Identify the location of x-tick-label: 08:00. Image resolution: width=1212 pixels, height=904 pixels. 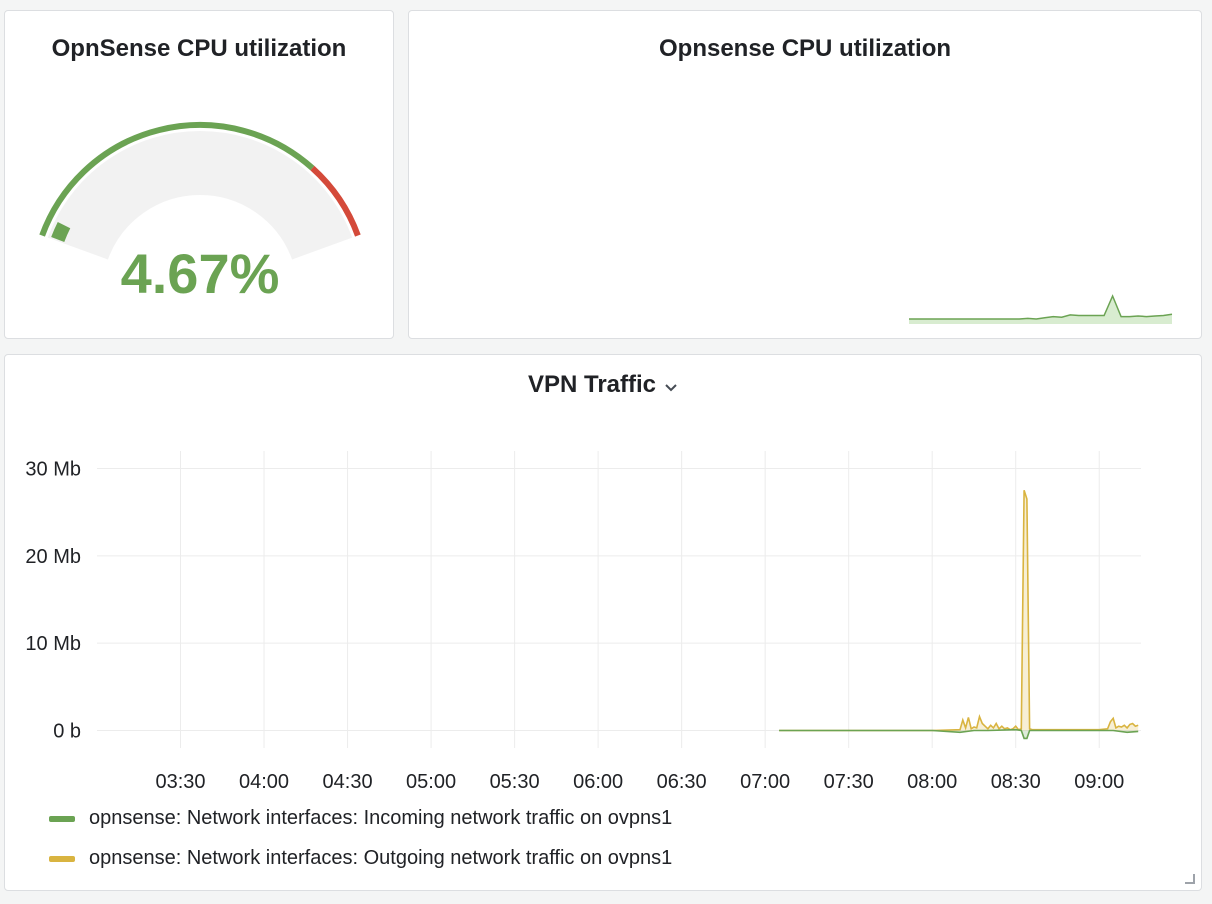
(932, 782).